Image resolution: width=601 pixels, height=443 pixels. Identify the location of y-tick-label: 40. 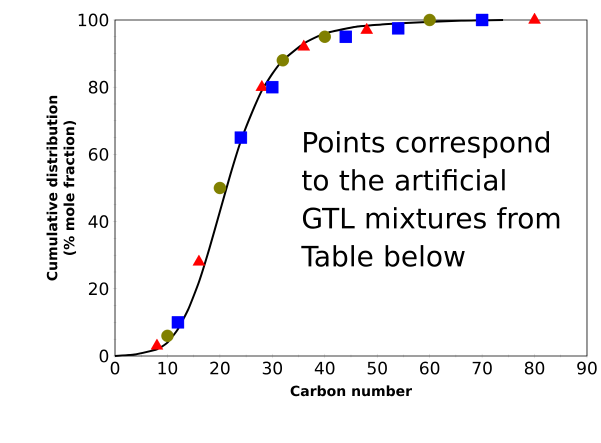
(98, 221).